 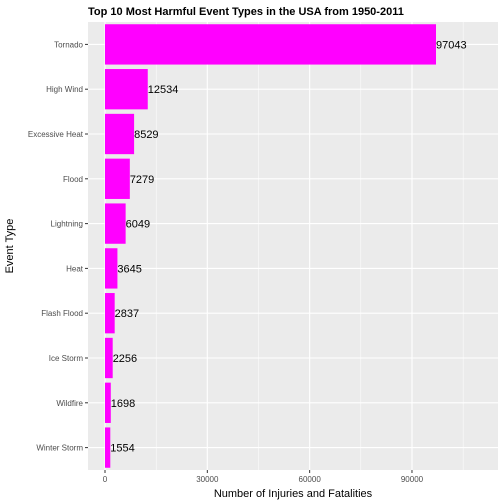 What do you see at coordinates (138, 225) in the screenshot?
I see `data-label: 6049` at bounding box center [138, 225].